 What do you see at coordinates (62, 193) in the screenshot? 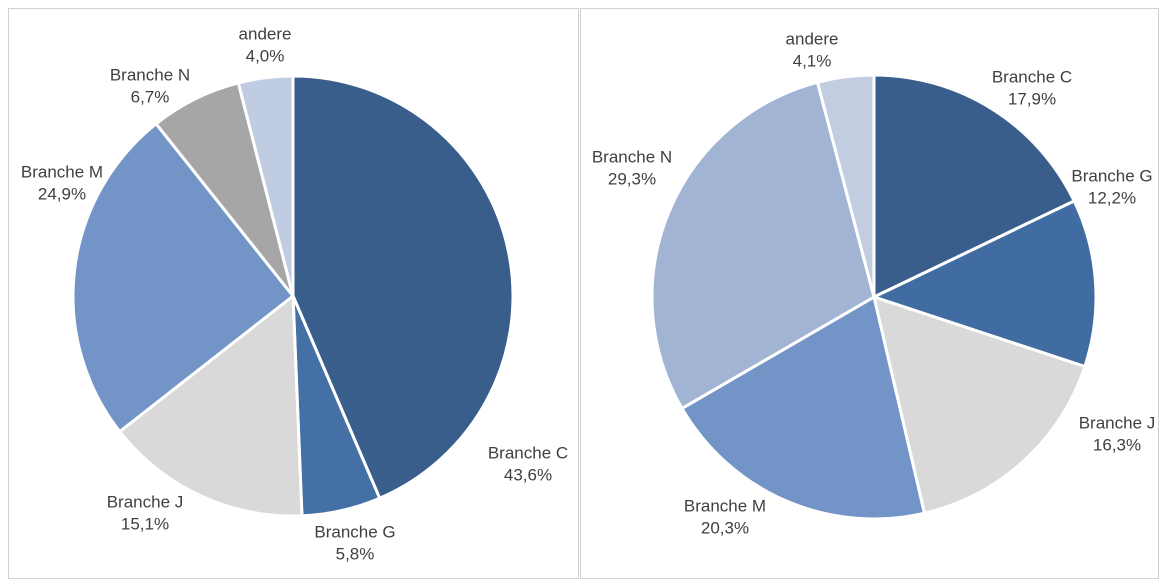
I see `slice-value-label: 24,9%` at bounding box center [62, 193].